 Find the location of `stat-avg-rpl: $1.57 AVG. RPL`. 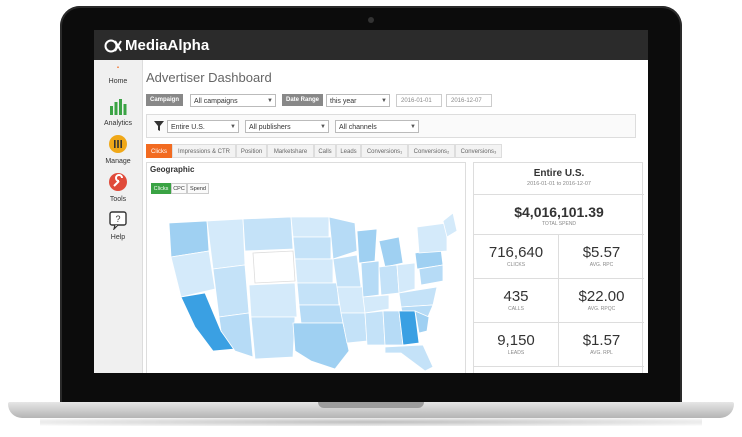

stat-avg-rpl: $1.57 AVG. RPL is located at coordinates (601, 345).